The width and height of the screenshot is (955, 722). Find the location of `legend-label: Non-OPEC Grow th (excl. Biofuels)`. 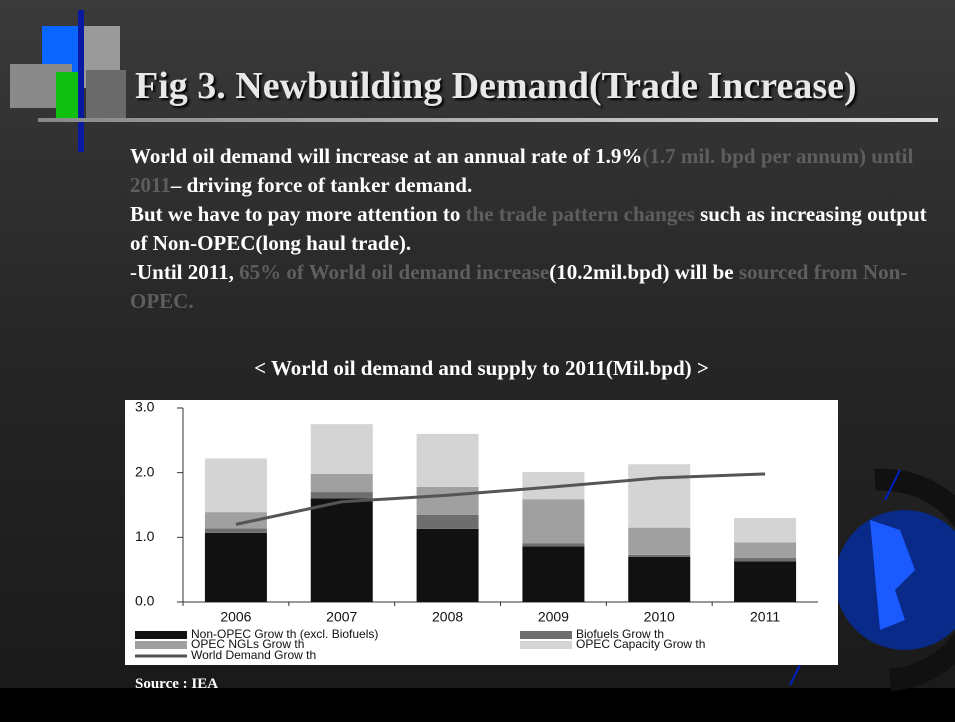

legend-label: Non-OPEC Grow th (excl. Biofuels) is located at coordinates (284, 634).